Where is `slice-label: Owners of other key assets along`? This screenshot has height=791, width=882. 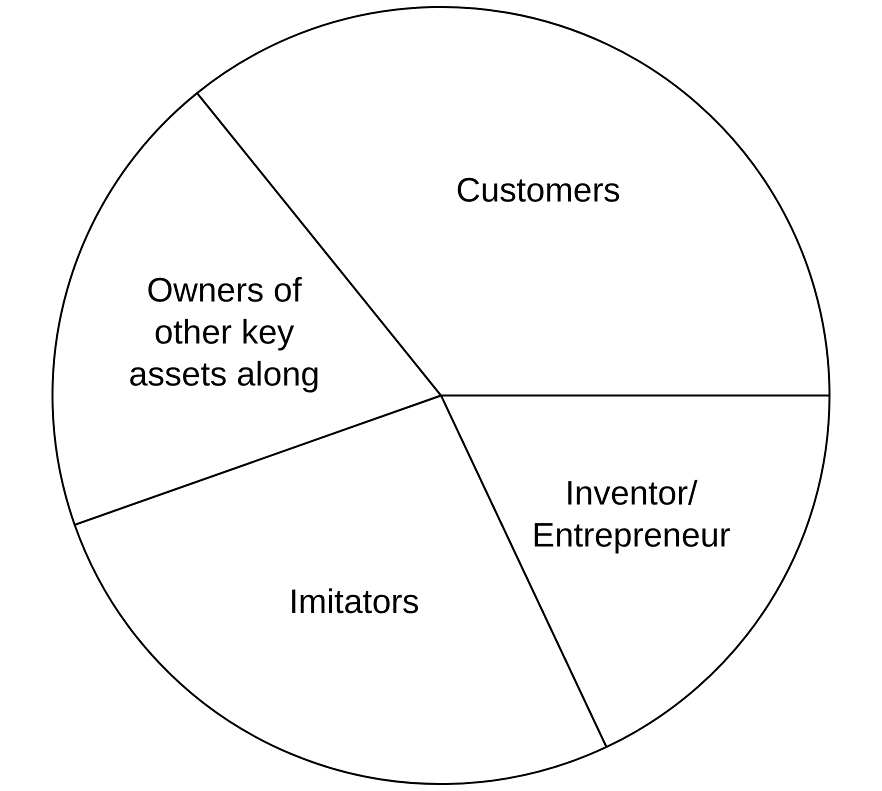 slice-label: Owners of other key assets along is located at coordinates (224, 332).